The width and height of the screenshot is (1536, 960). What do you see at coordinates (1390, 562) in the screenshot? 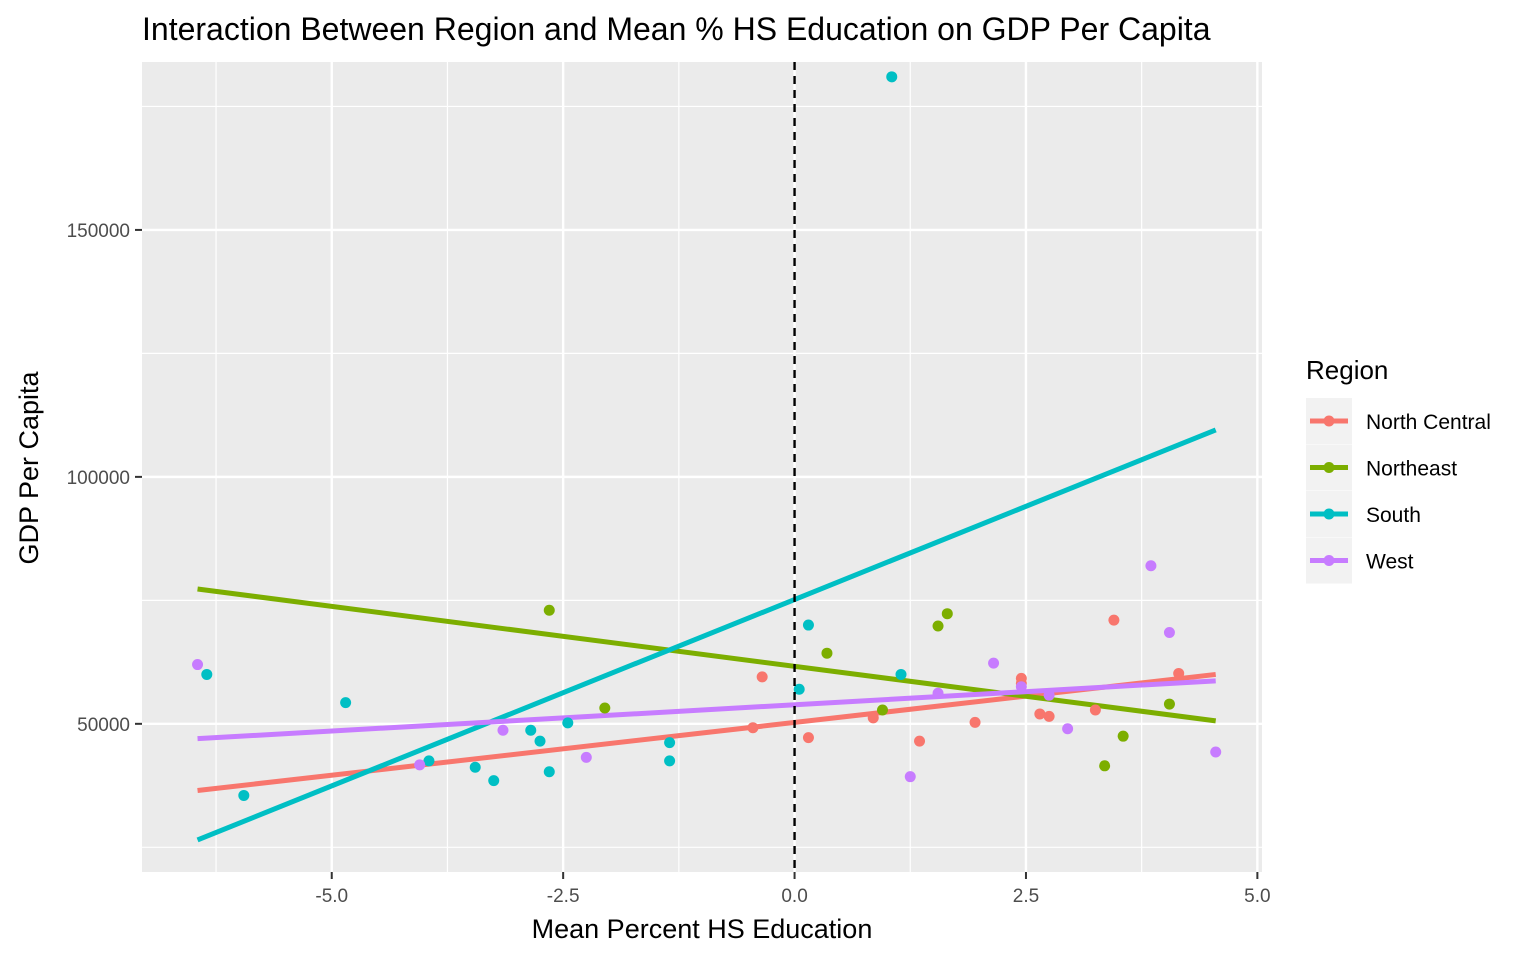
I see `legend-label: West` at bounding box center [1390, 562].